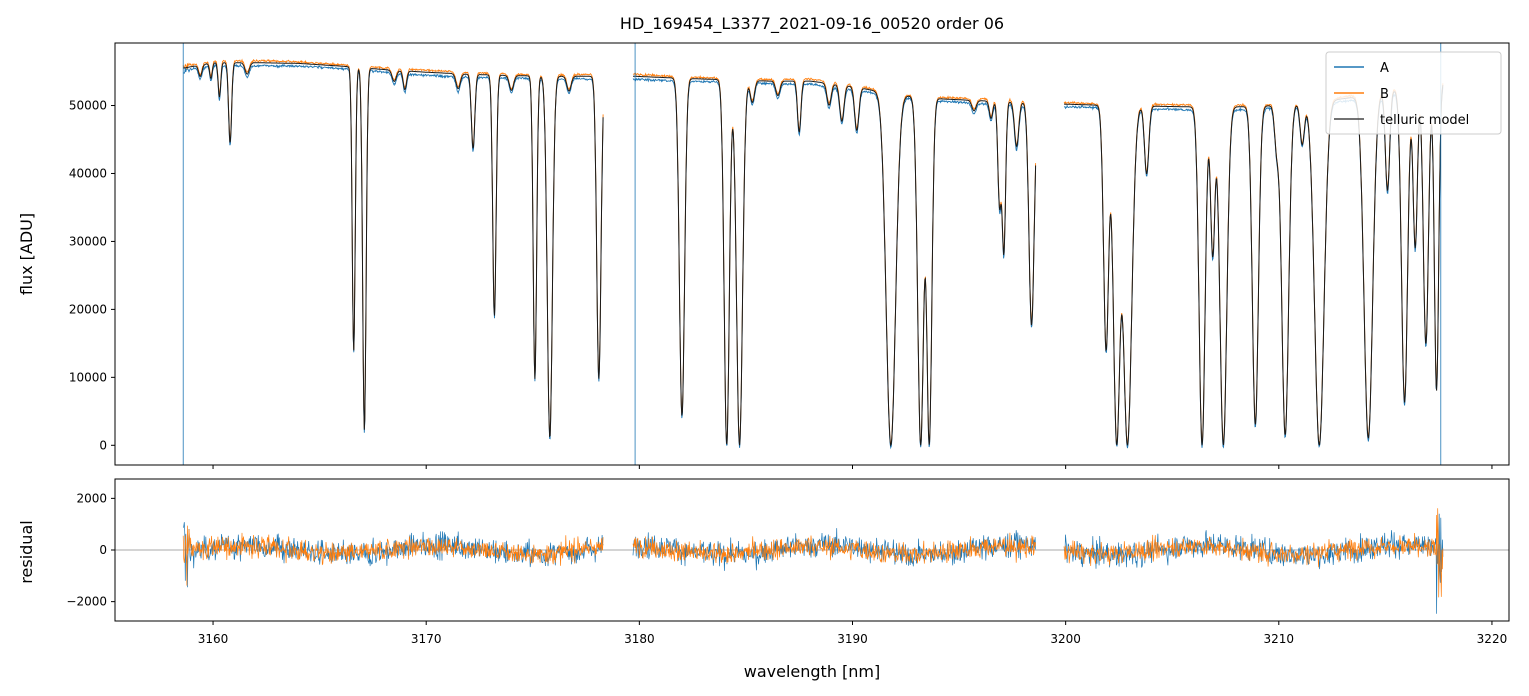 This screenshot has height=696, width=1529. I want to click on flux-ytick-label: 10000, so click(88, 377).